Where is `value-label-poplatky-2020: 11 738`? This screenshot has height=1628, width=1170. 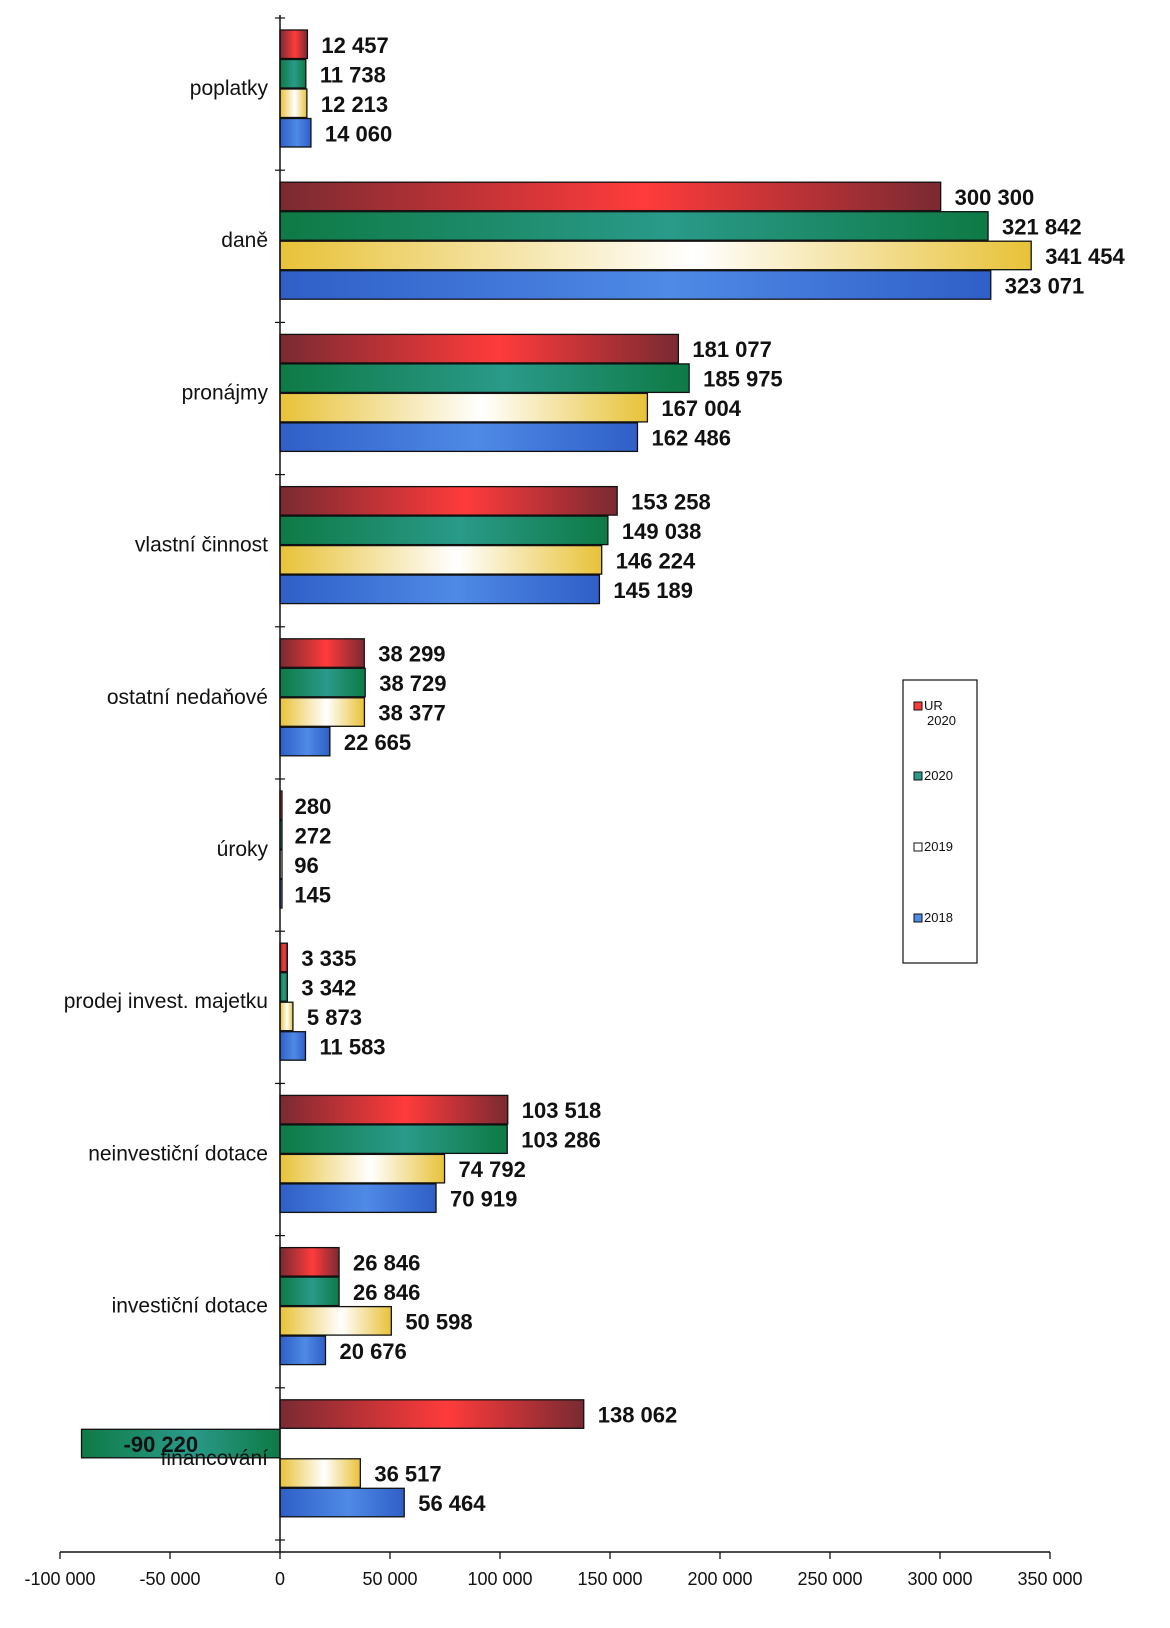 value-label-poplatky-2020: 11 738 is located at coordinates (353, 74).